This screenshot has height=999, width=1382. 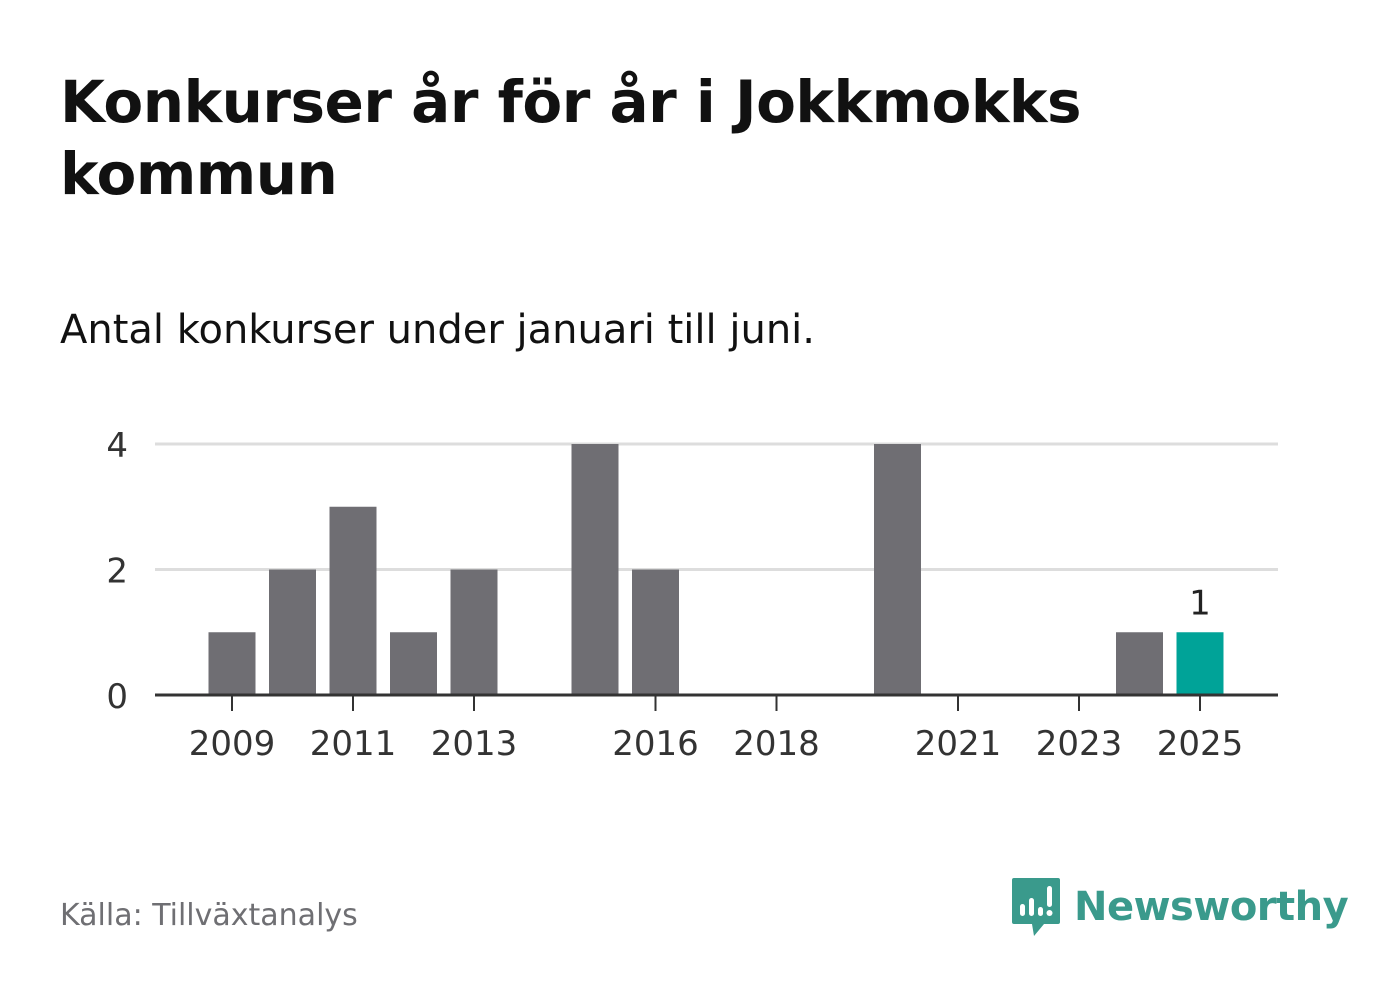 I want to click on x-tick-label: 2023, so click(x=1079, y=744).